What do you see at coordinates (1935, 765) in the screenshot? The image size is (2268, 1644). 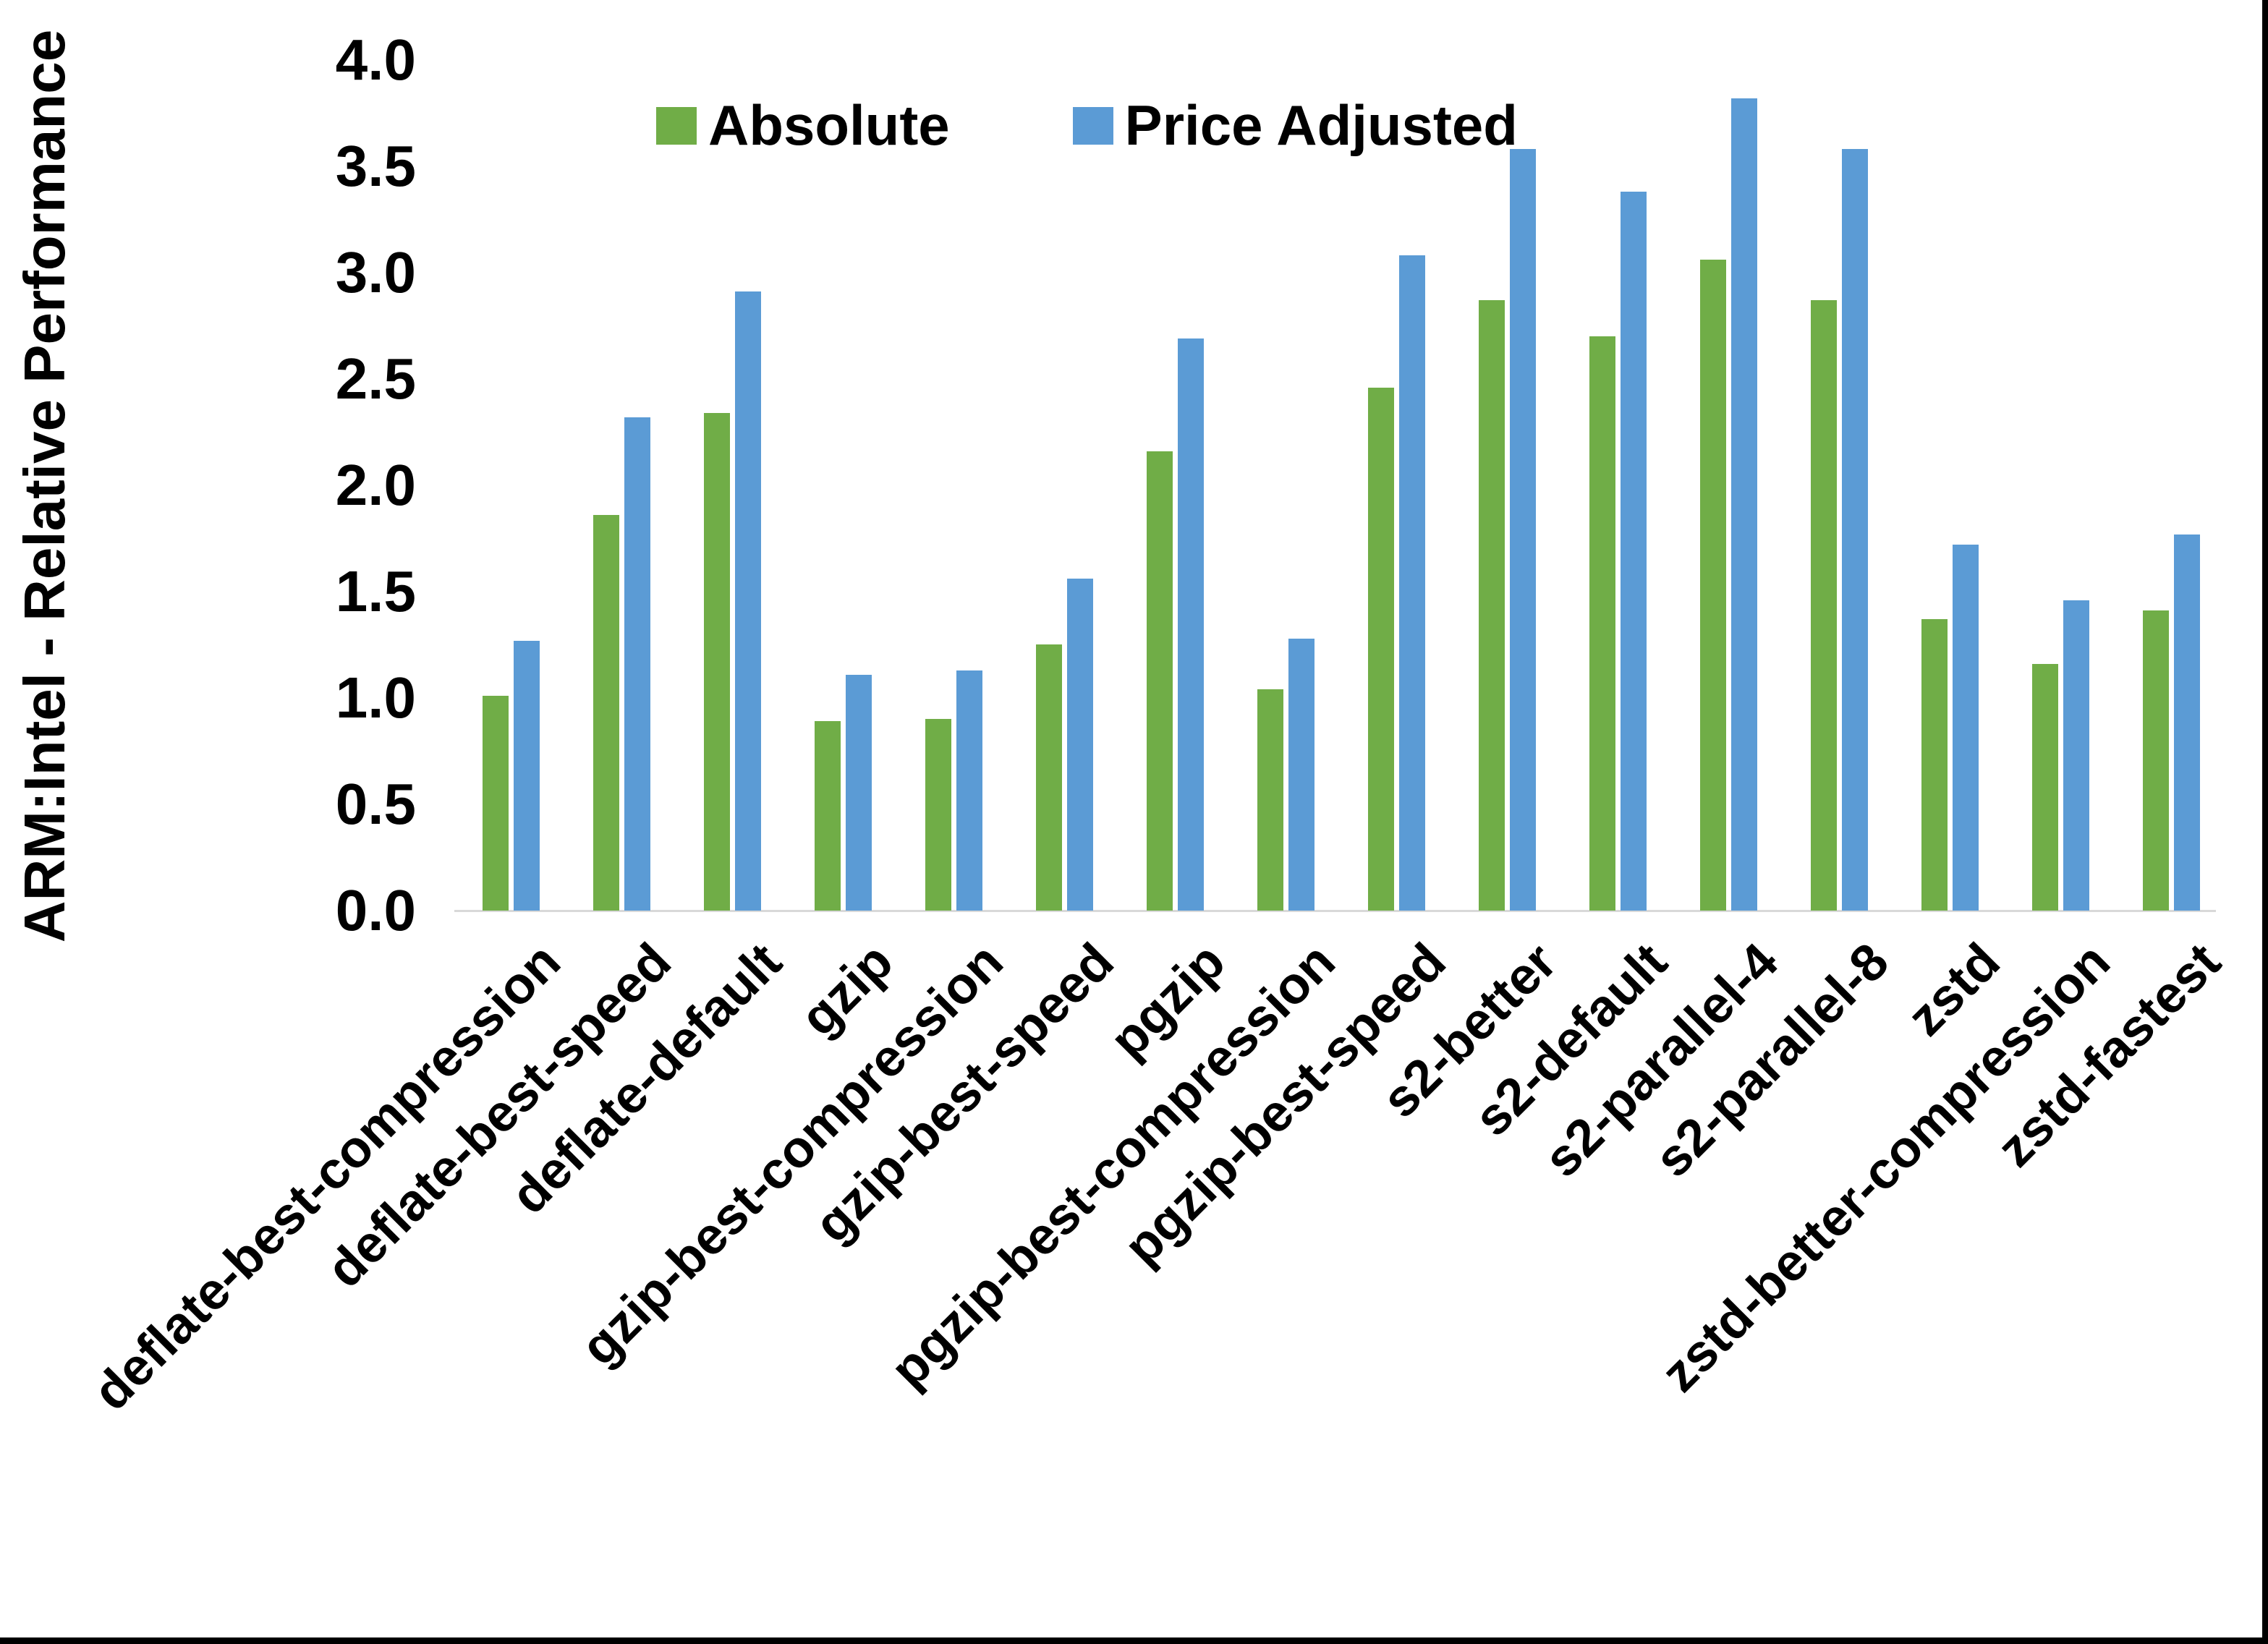 I see `bar-absolute-zstd` at bounding box center [1935, 765].